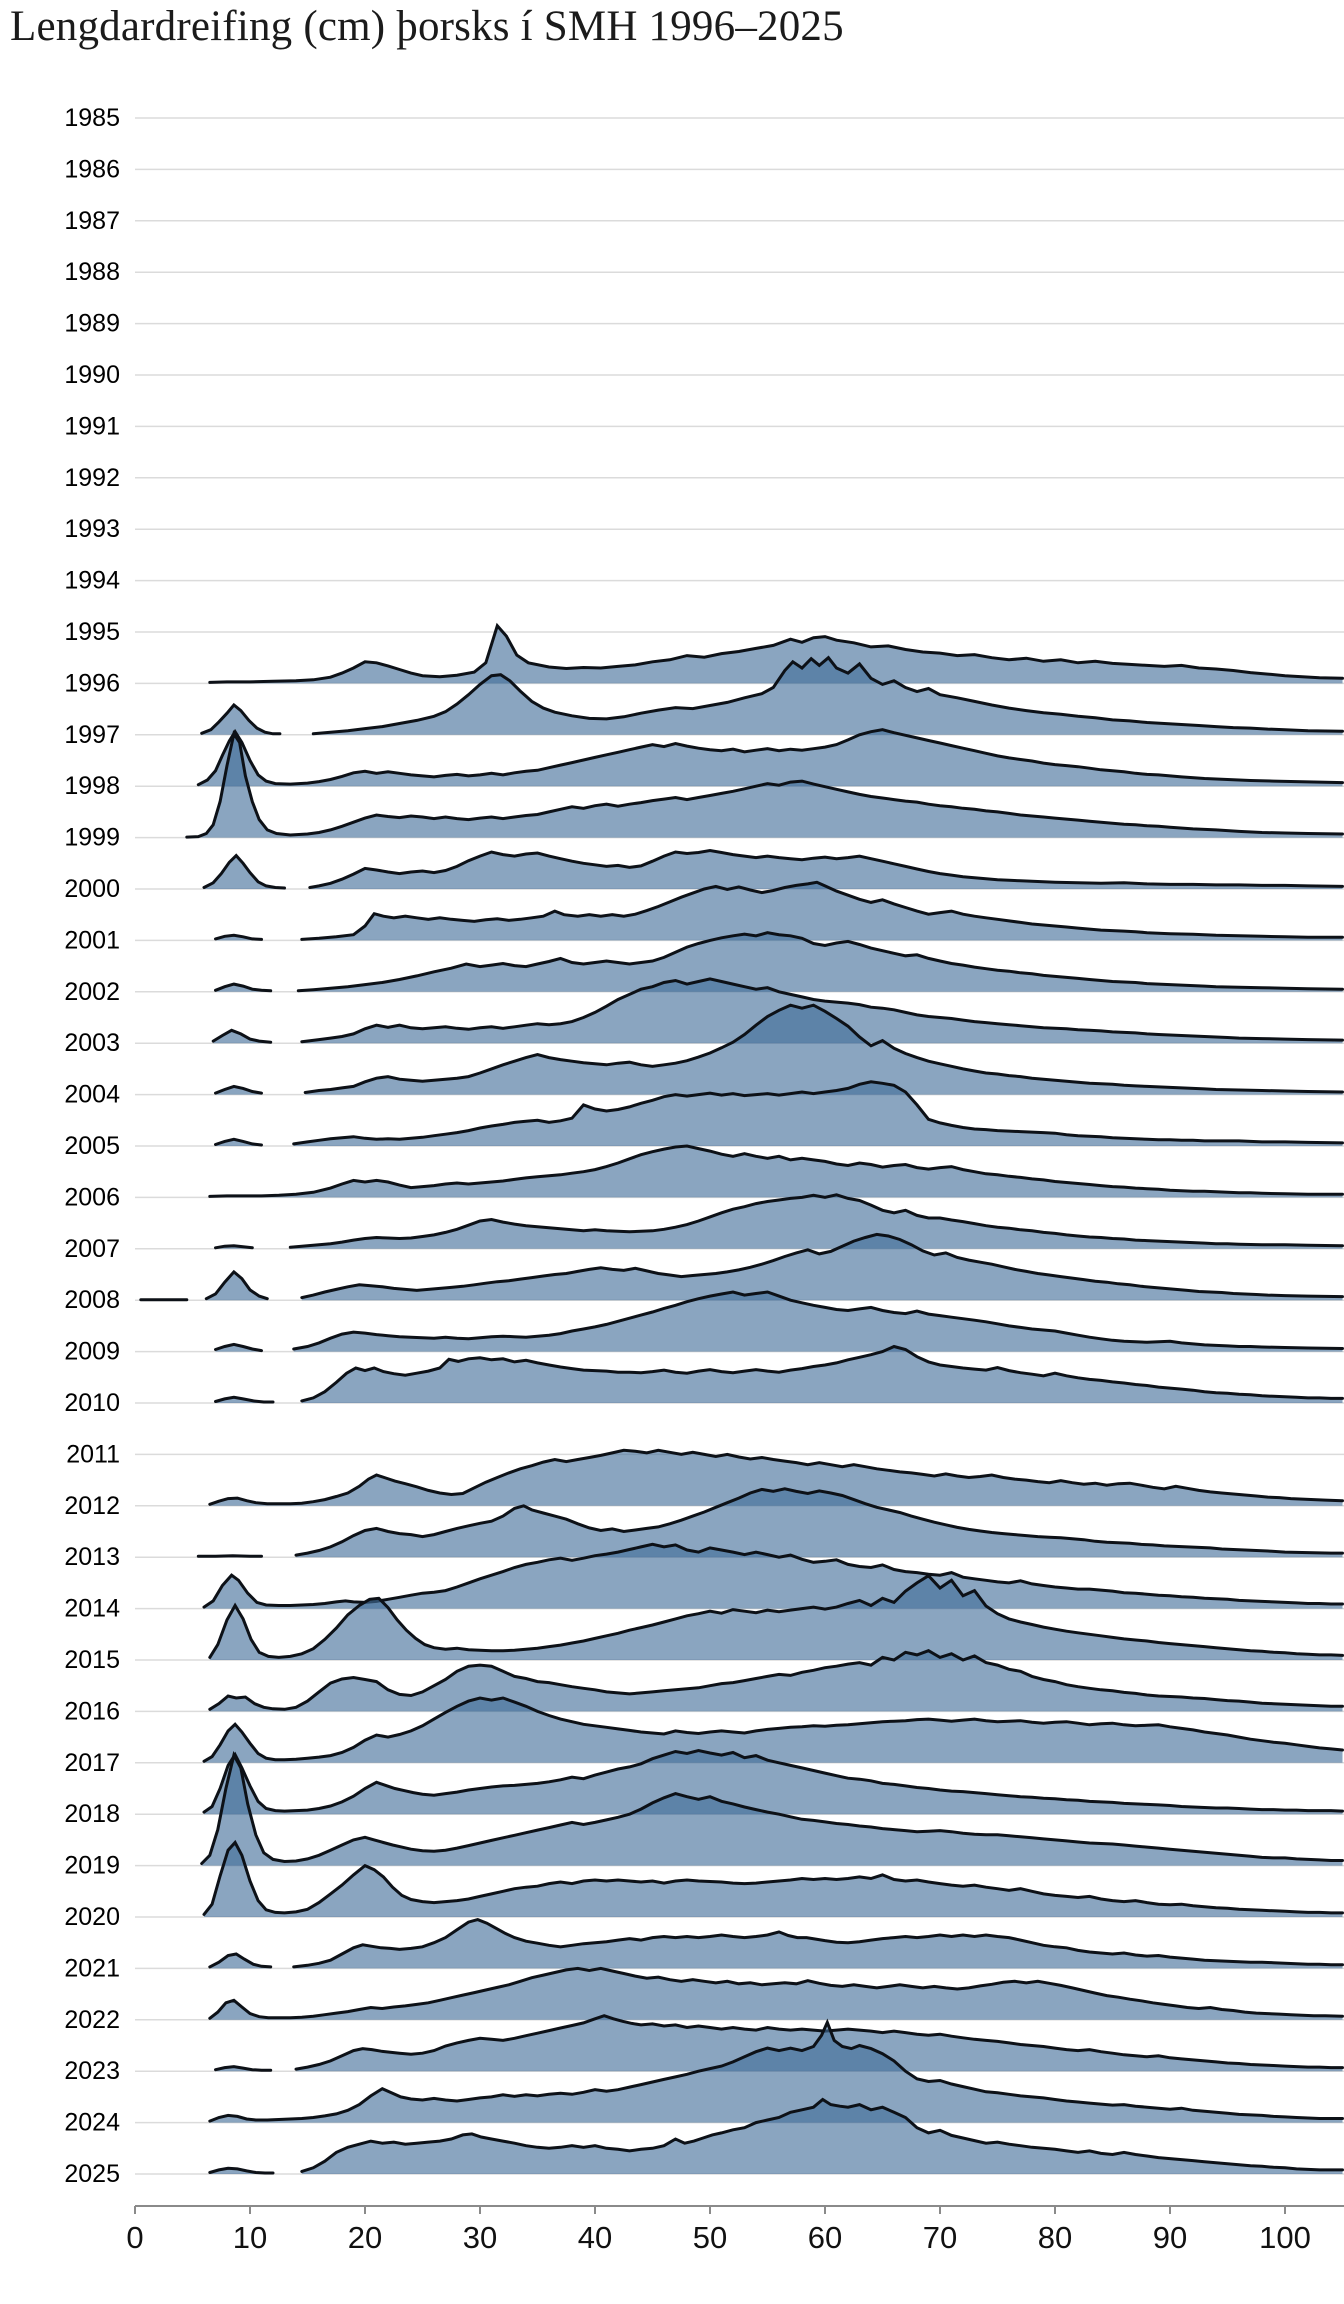  What do you see at coordinates (238, 1347) in the screenshot?
I see `ridge-outline-2009` at bounding box center [238, 1347].